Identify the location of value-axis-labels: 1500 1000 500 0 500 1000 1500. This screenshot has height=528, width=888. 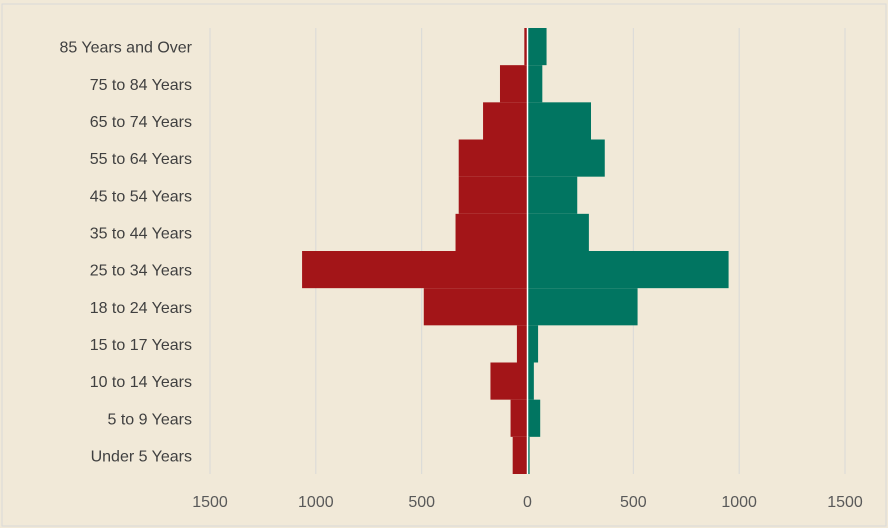
(527, 502).